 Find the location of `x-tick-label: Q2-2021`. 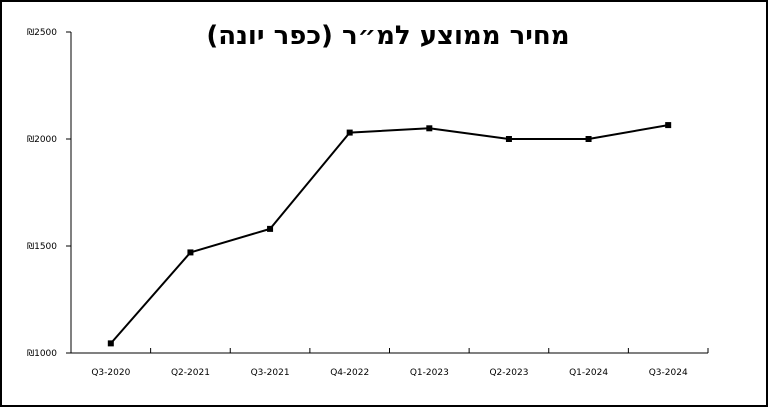

x-tick-label: Q2-2021 is located at coordinates (190, 373).